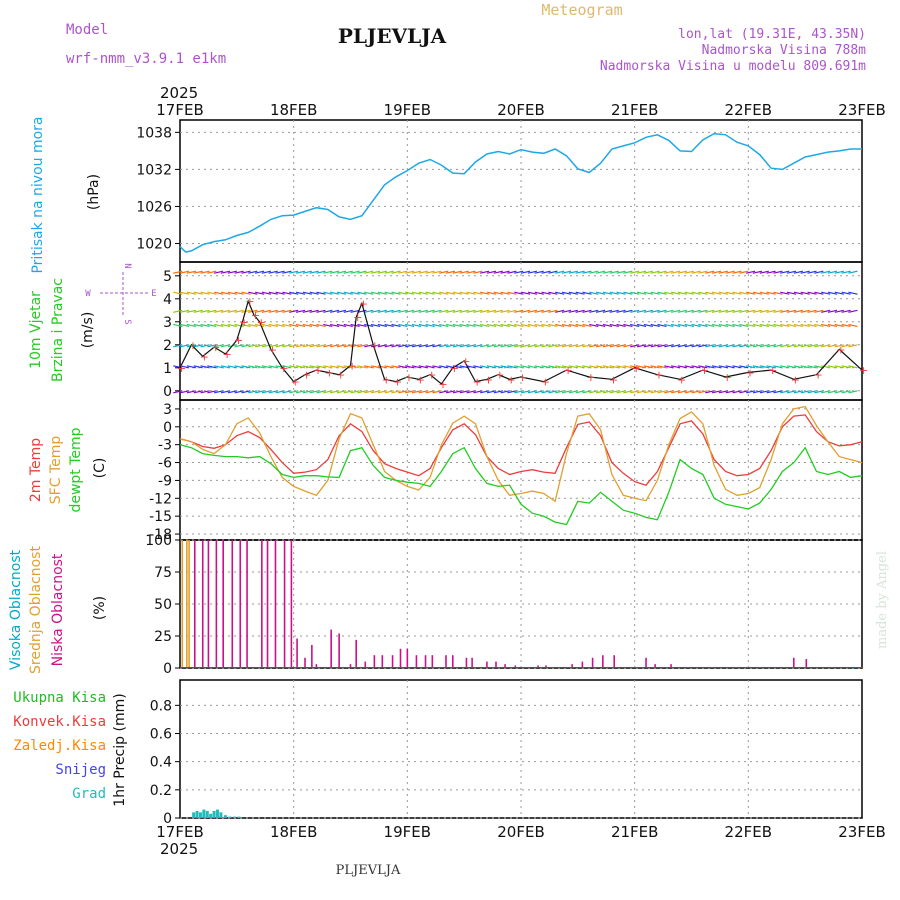 The height and width of the screenshot is (900, 900). I want to click on compass-east: E, so click(153, 294).